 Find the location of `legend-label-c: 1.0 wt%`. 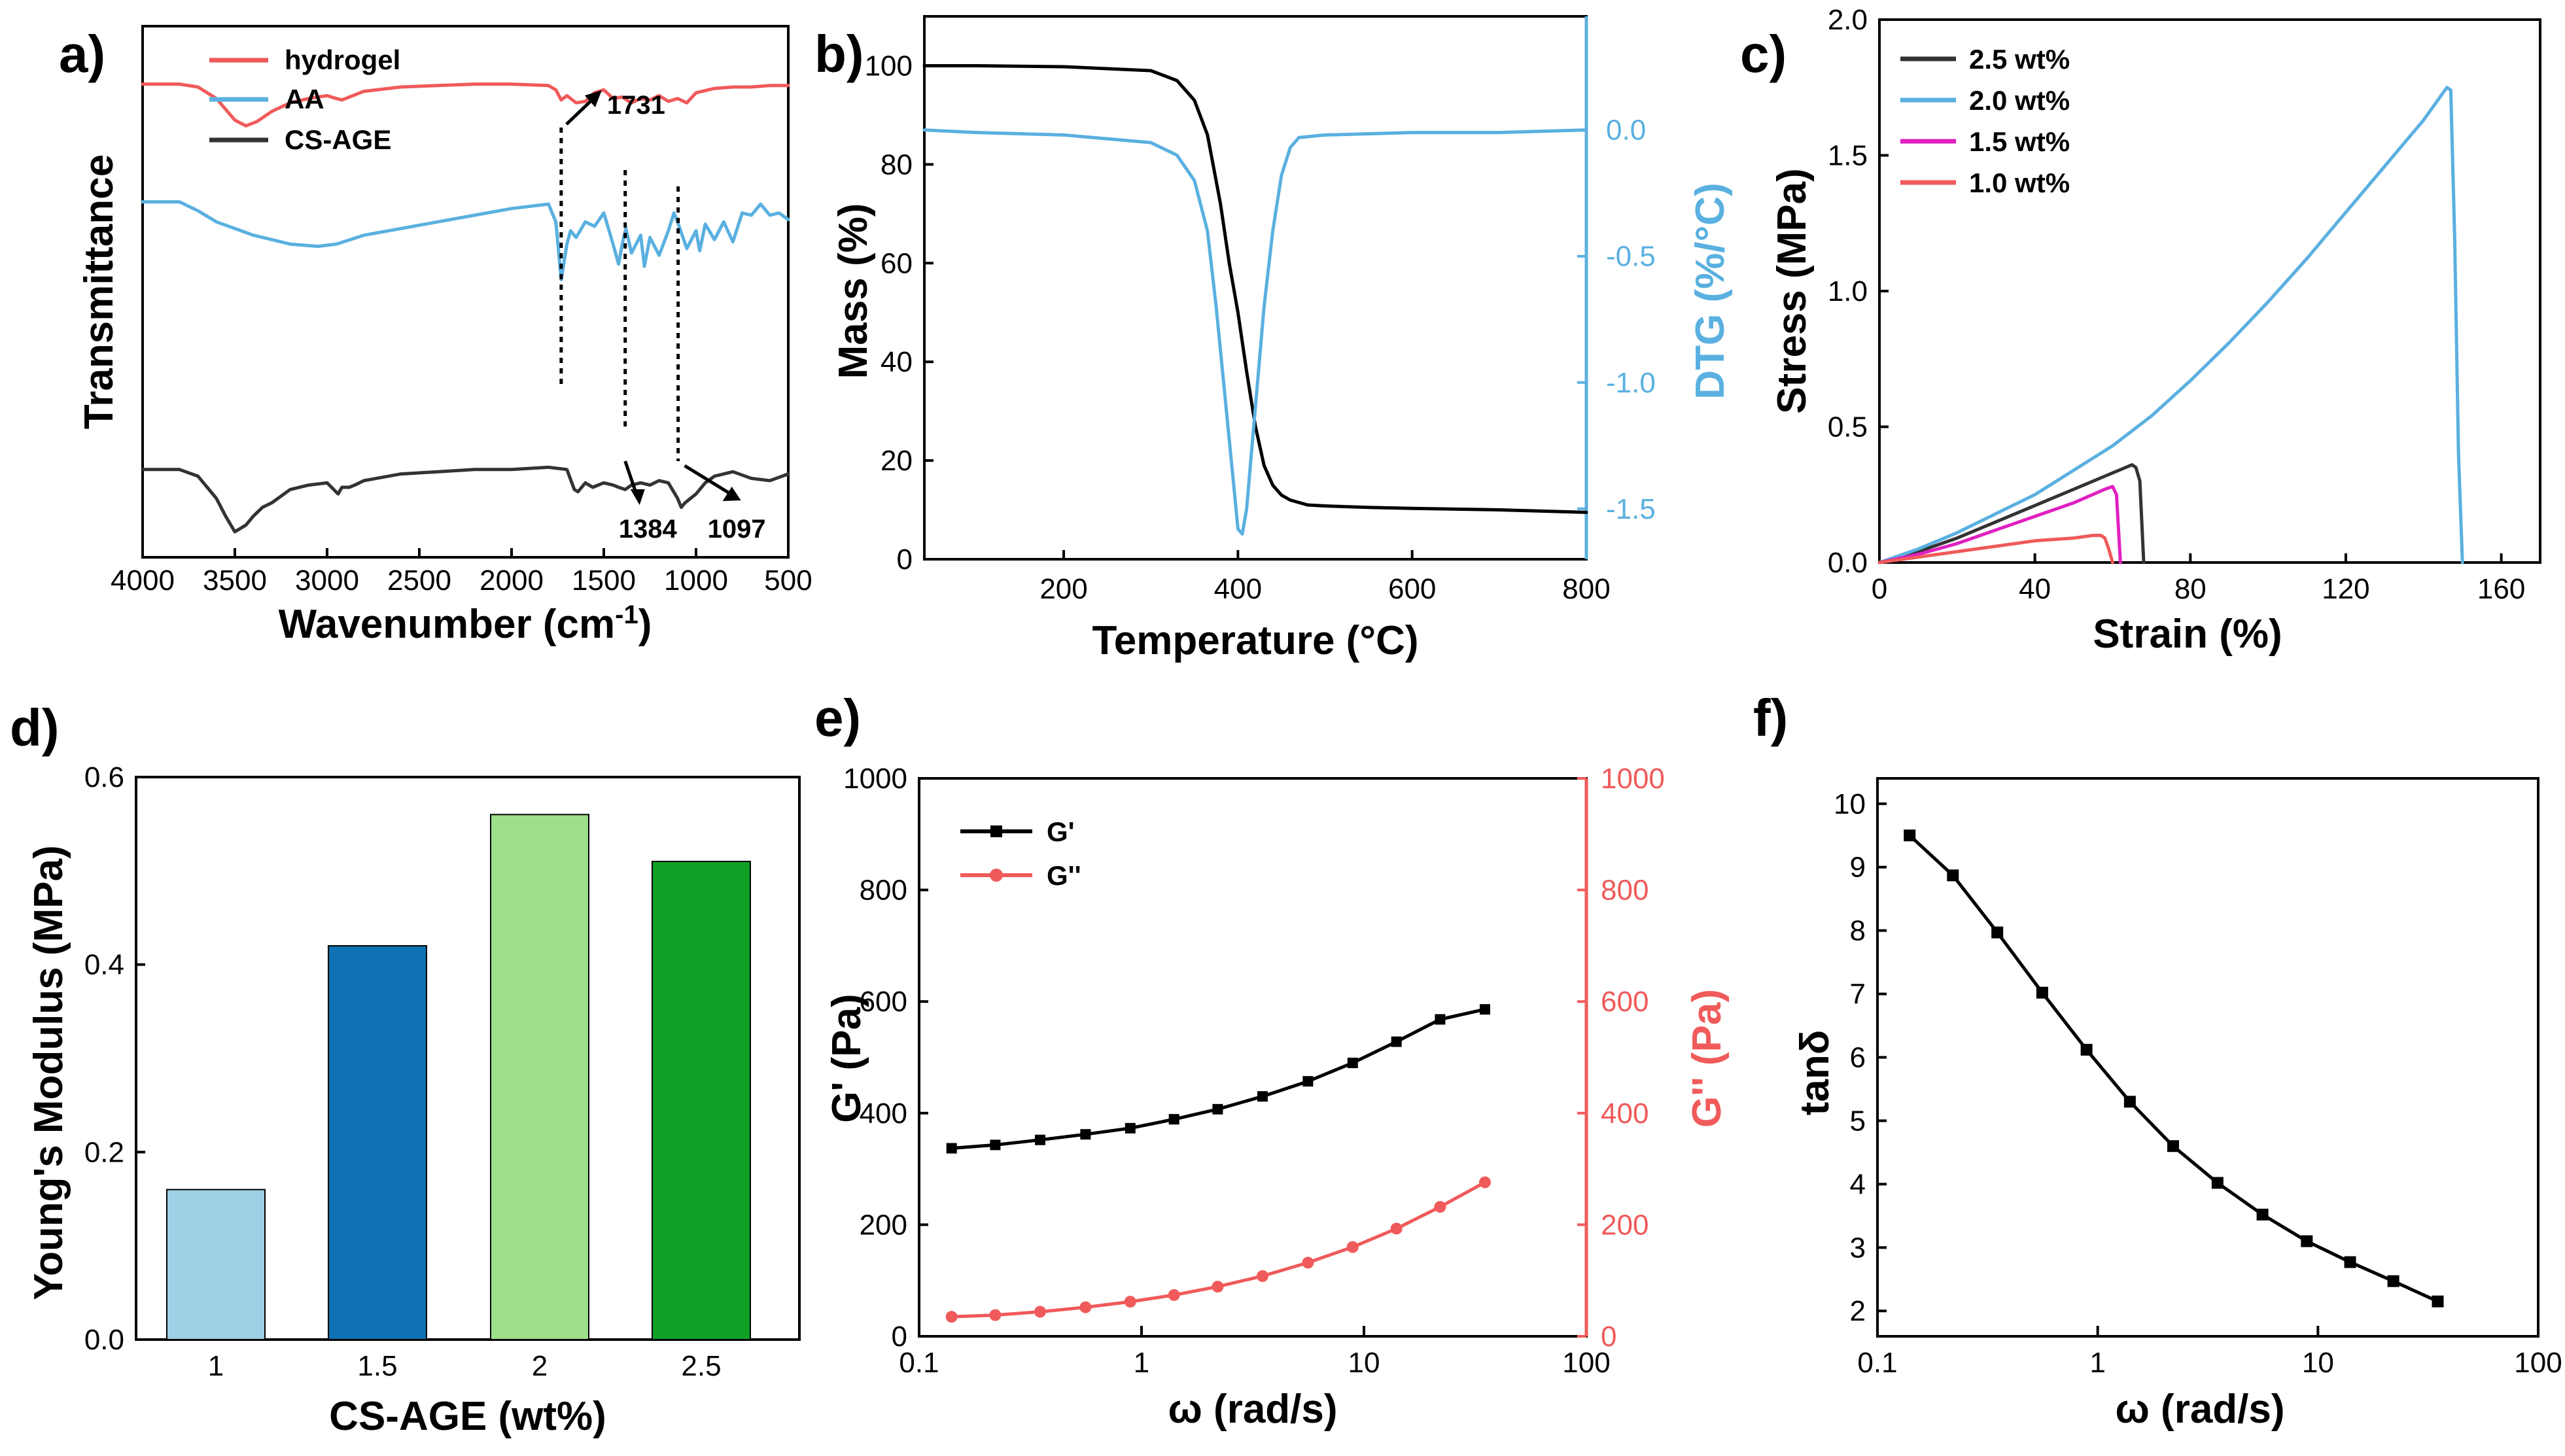

legend-label-c: 1.0 wt% is located at coordinates (2019, 182).